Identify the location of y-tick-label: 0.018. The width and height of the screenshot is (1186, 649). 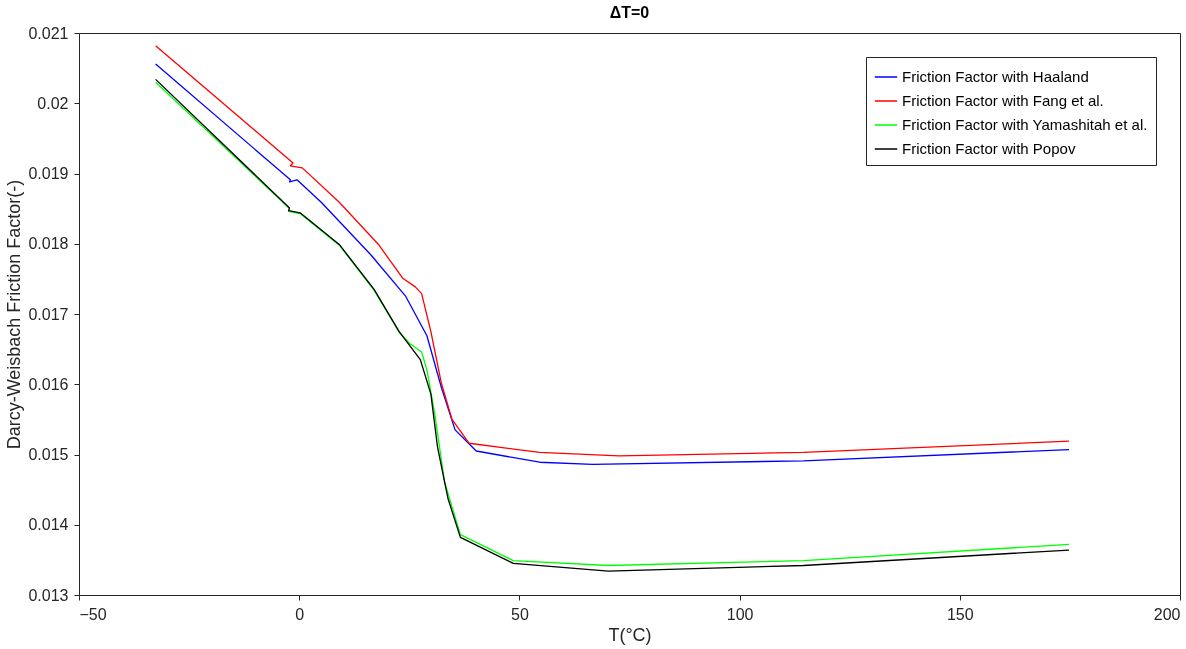
(48, 244).